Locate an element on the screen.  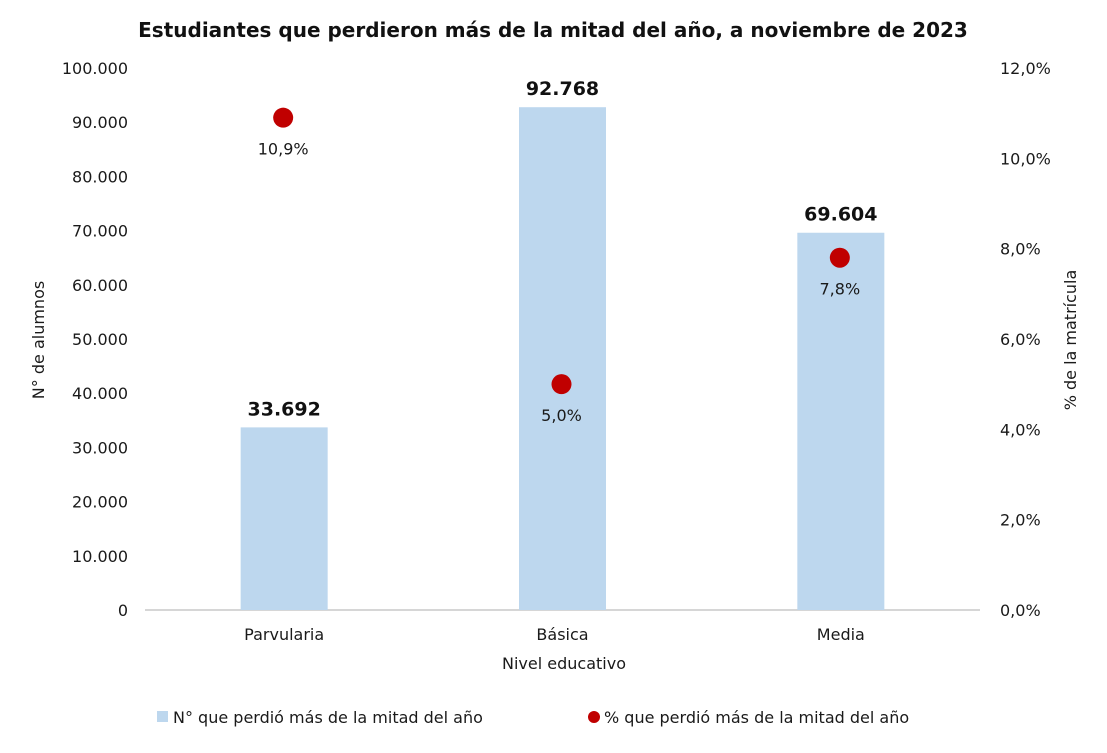
y-tick-label: 40.000 is located at coordinates (100, 393).